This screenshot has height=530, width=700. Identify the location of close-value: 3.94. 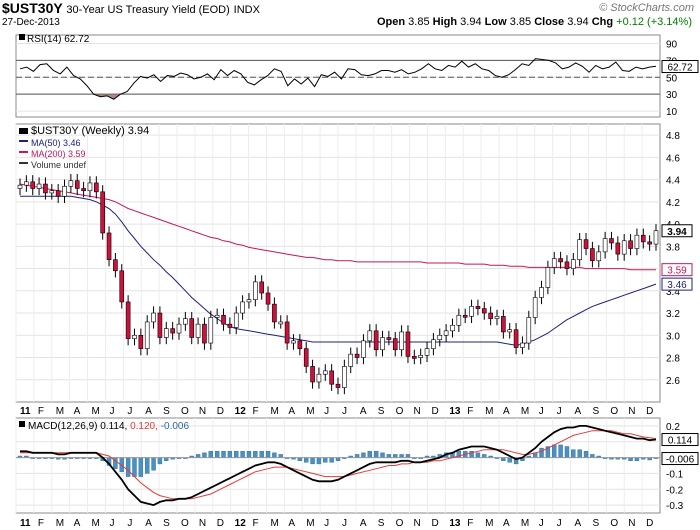
(578, 22).